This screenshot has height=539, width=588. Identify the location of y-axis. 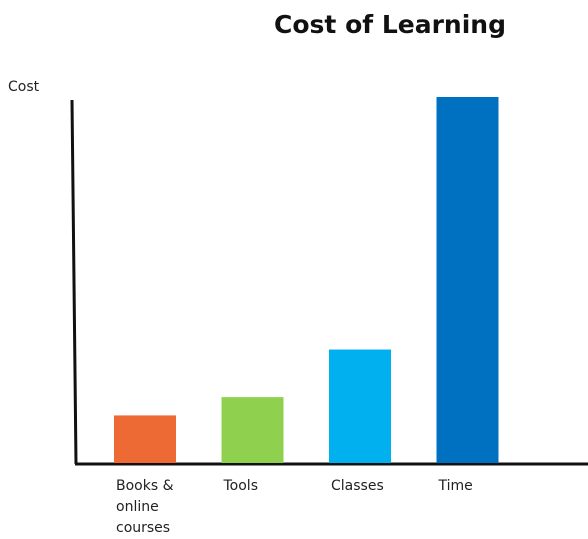
(74, 282).